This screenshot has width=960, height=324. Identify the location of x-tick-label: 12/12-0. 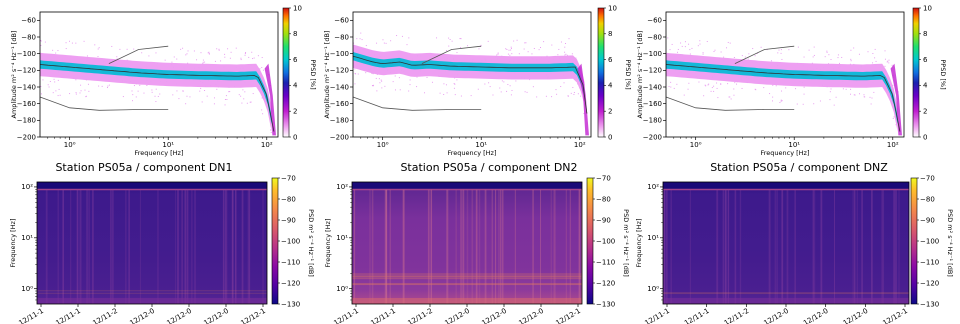
(457, 315).